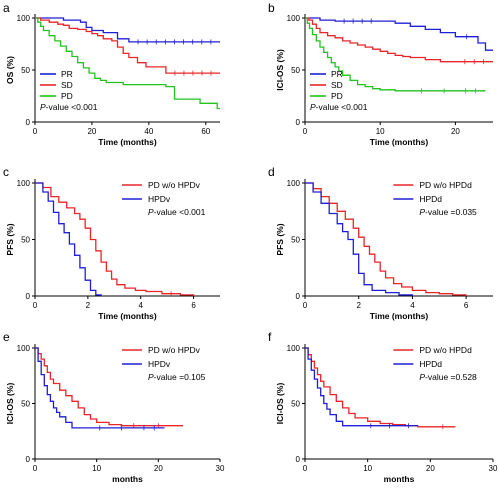 The height and width of the screenshot is (492, 500). Describe the element at coordinates (6, 8) in the screenshot. I see `panel-letter: a` at that location.